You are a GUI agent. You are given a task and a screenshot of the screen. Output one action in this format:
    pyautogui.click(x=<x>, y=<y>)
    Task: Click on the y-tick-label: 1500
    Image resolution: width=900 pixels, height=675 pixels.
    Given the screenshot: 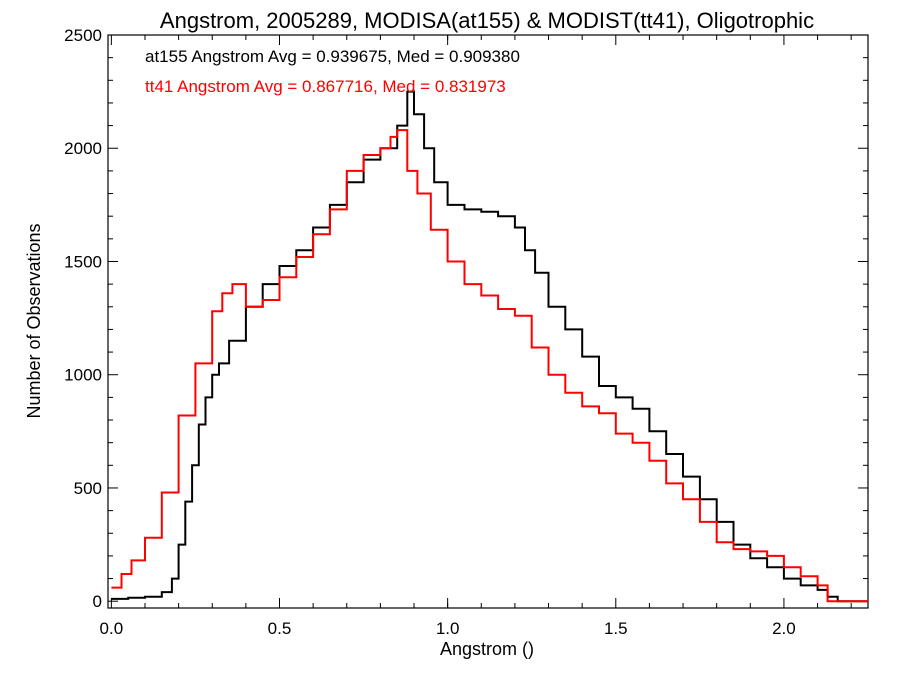 What is the action you would take?
    pyautogui.click(x=83, y=261)
    